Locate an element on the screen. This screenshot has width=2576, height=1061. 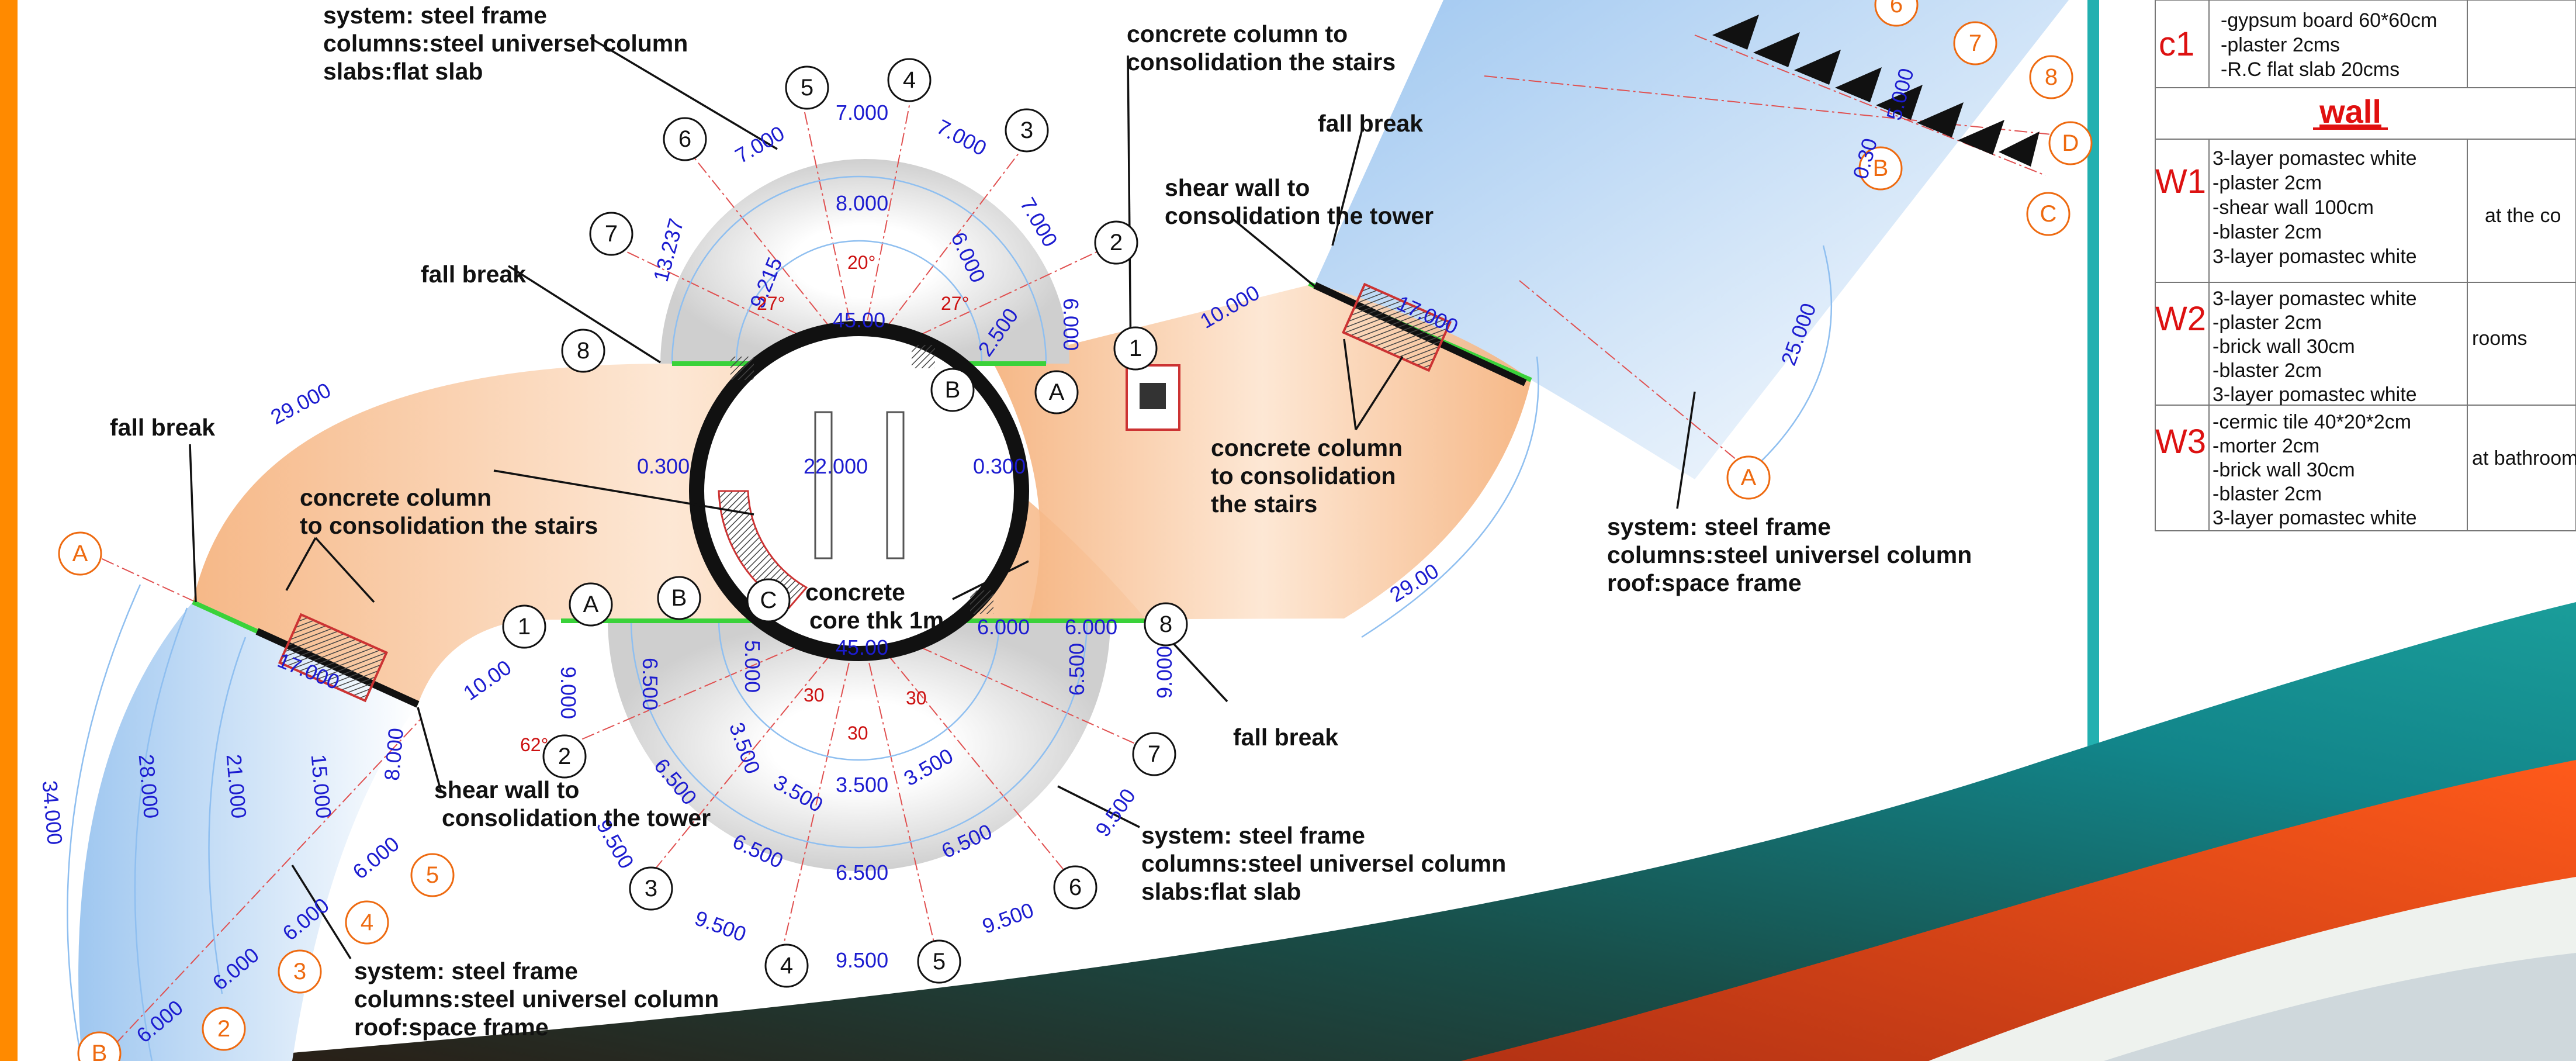
grid-labels-bottom: 1 A B C 8 7 6 2 3 4 5 is located at coordinates (845, 782).